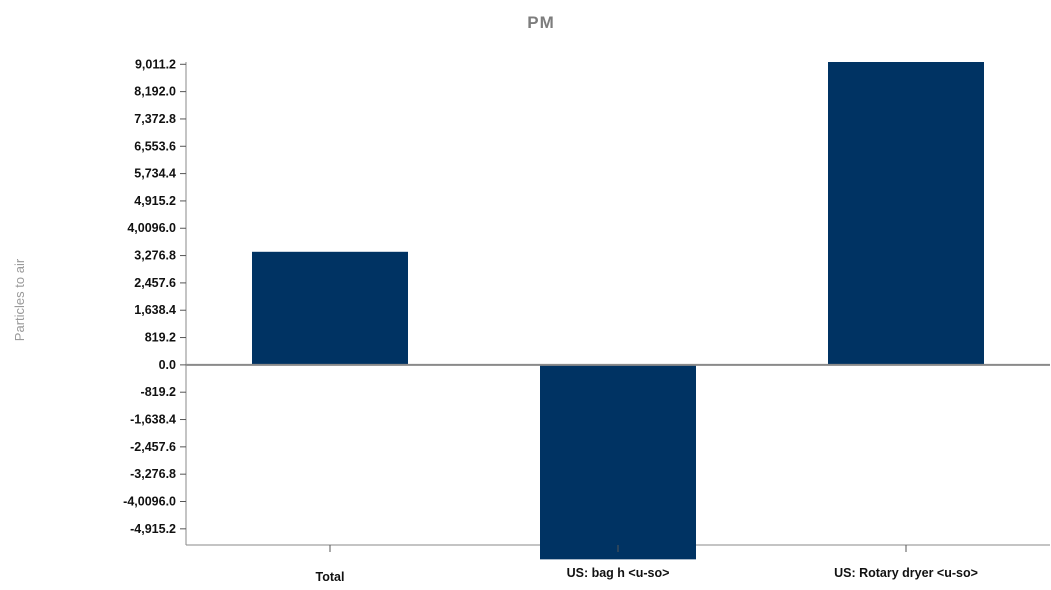 The image size is (1051, 590). Describe the element at coordinates (618, 573) in the screenshot. I see `x-tick-label: US: bag h <u-so>` at that location.